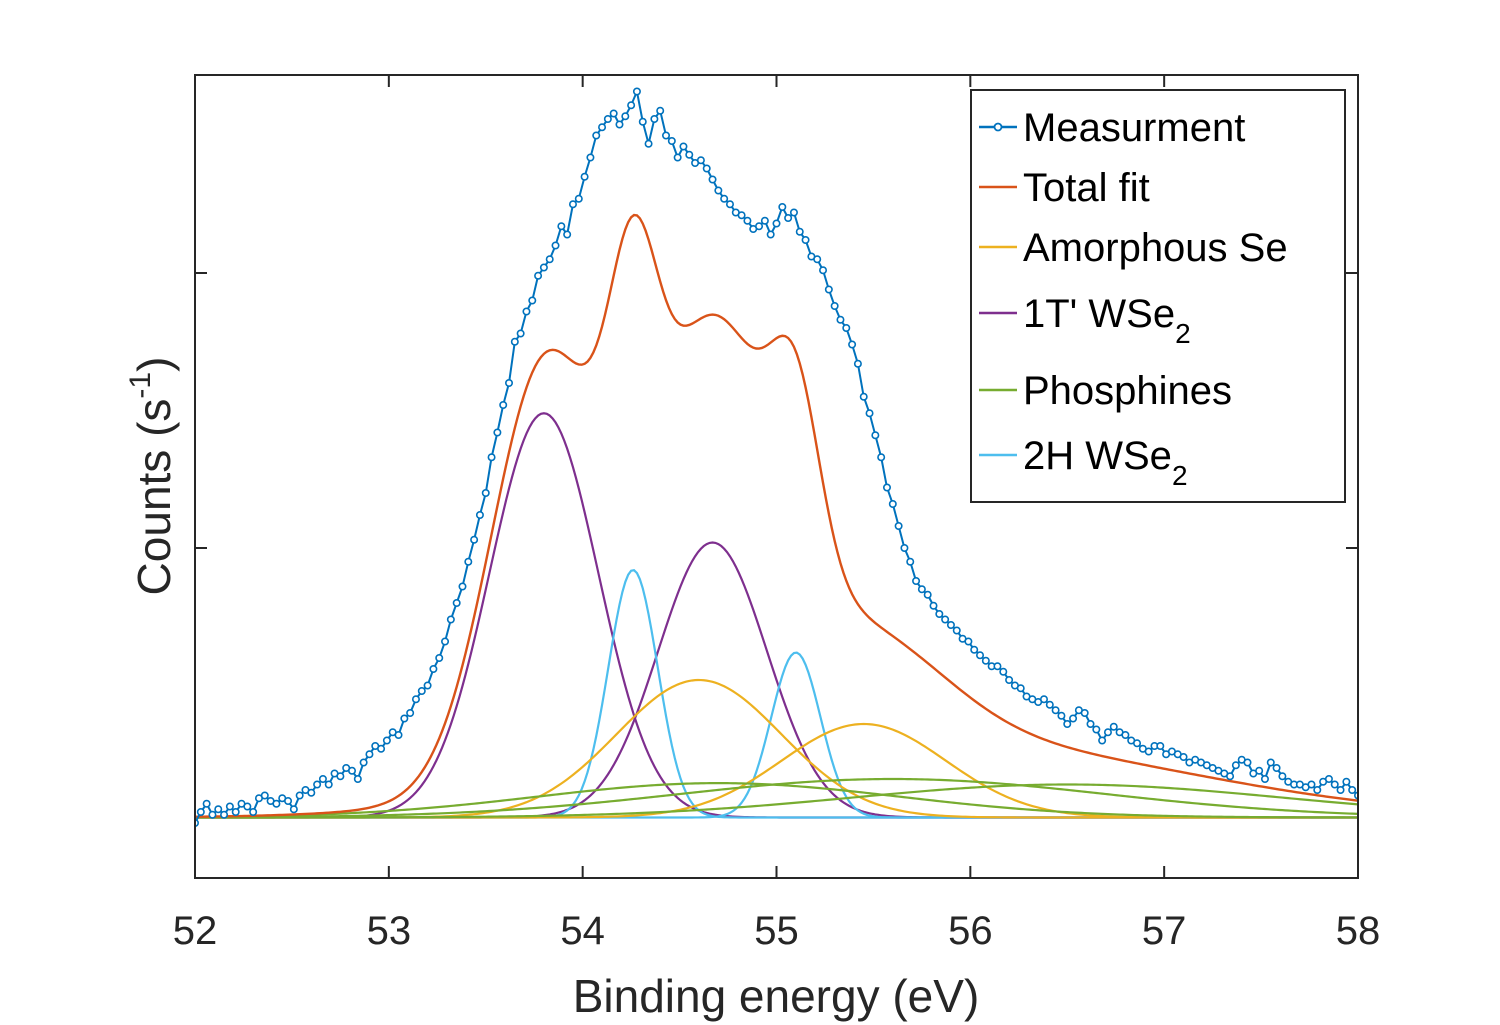  What do you see at coordinates (389, 931) in the screenshot?
I see `x-tick-label: 53` at bounding box center [389, 931].